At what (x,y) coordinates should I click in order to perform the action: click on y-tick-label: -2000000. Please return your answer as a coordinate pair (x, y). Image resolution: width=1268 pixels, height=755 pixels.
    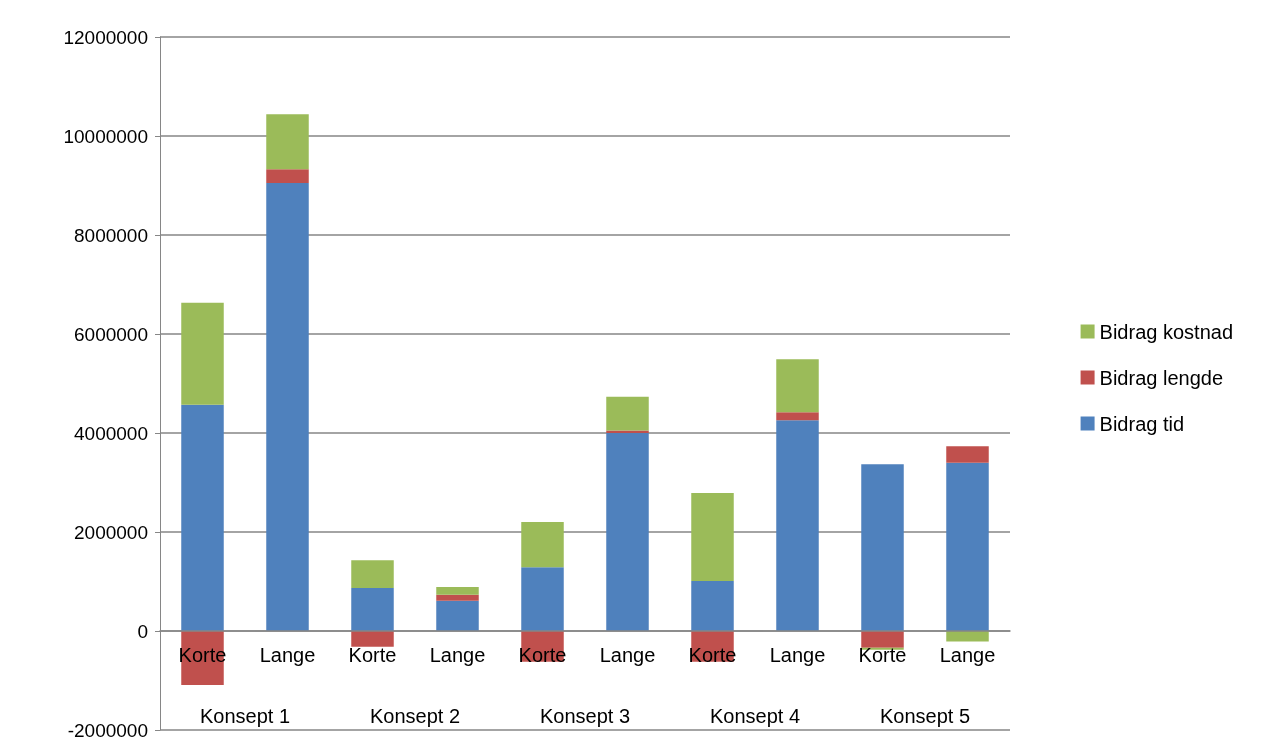
    Looking at the image, I should click on (107, 730).